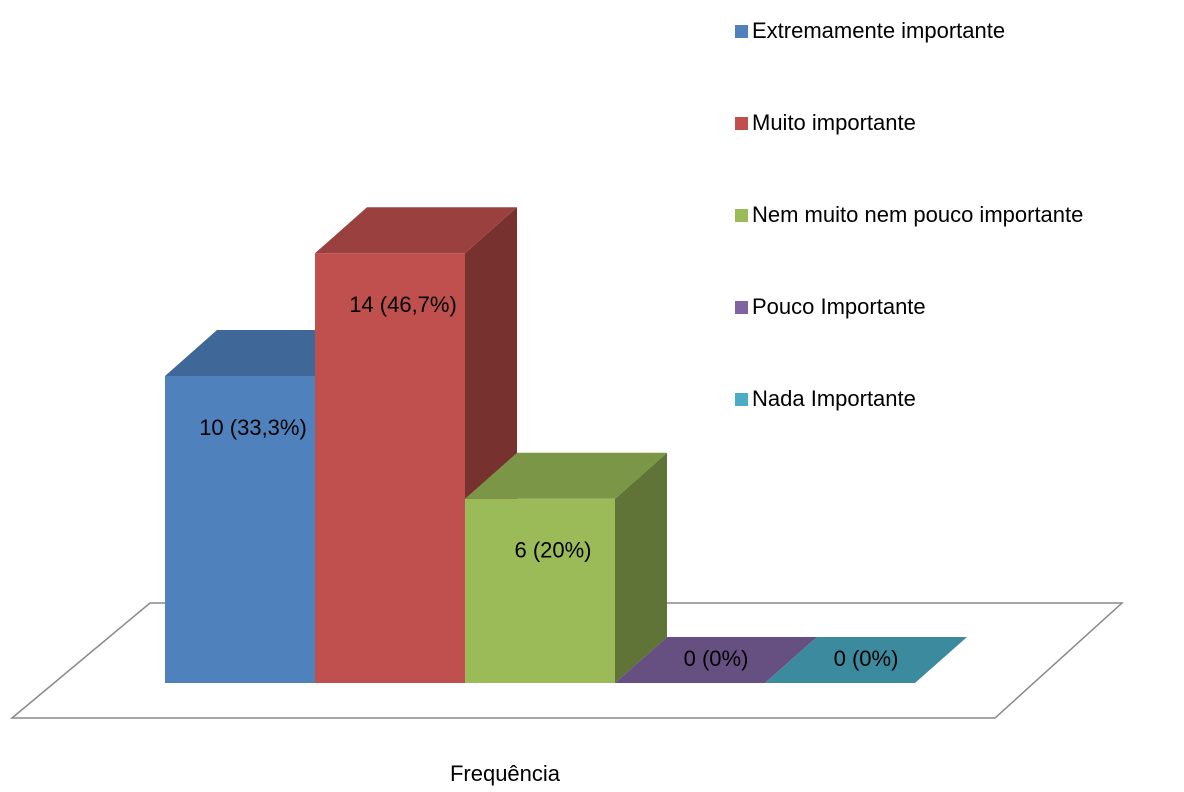 Image resolution: width=1184 pixels, height=792 pixels. I want to click on bar-side, so click(641, 567).